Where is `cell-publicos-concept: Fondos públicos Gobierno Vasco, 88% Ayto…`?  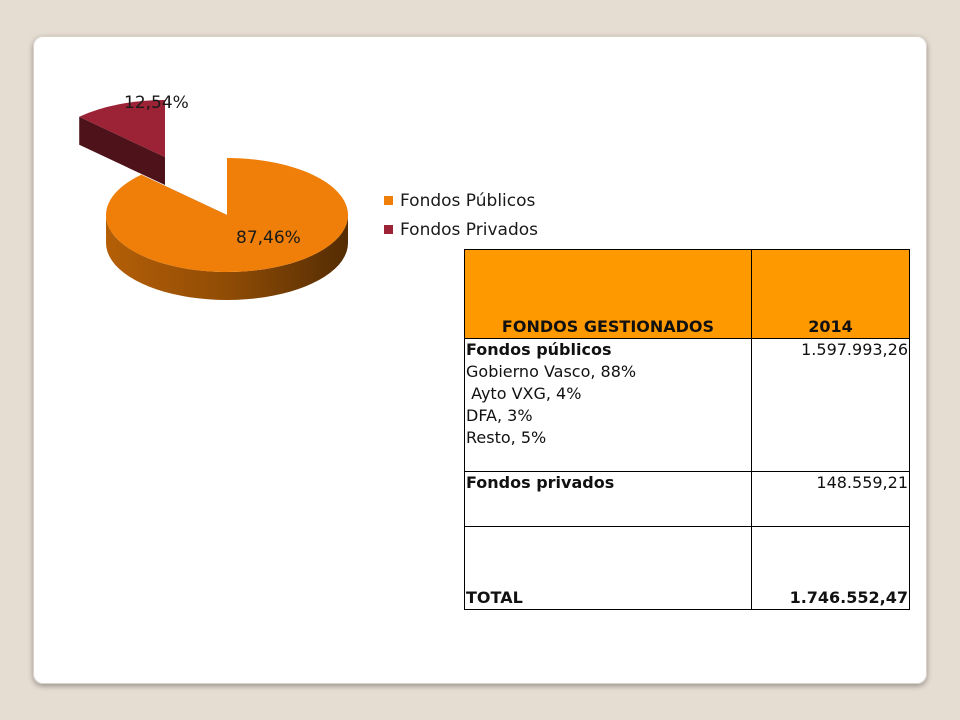
cell-publicos-concept: Fondos públicos Gobierno Vasco, 88% Ayto… is located at coordinates (608, 405).